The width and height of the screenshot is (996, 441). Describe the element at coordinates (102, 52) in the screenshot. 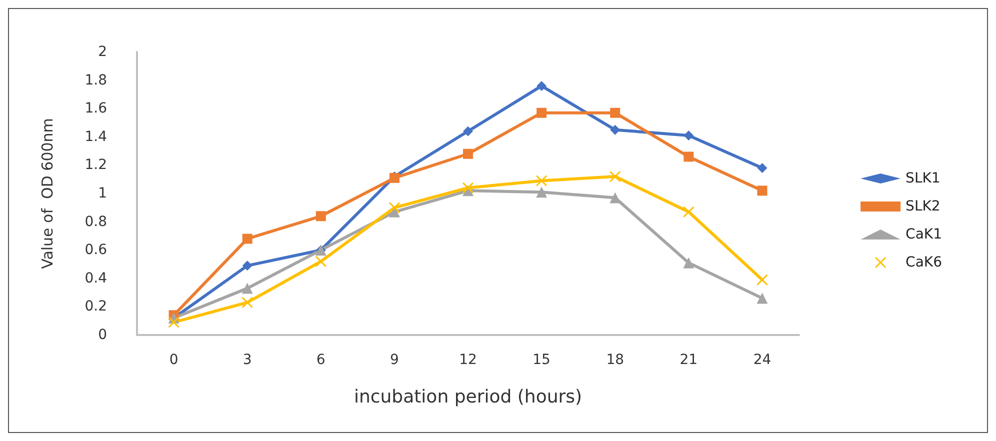

I see `y-tick-label: 2` at that location.